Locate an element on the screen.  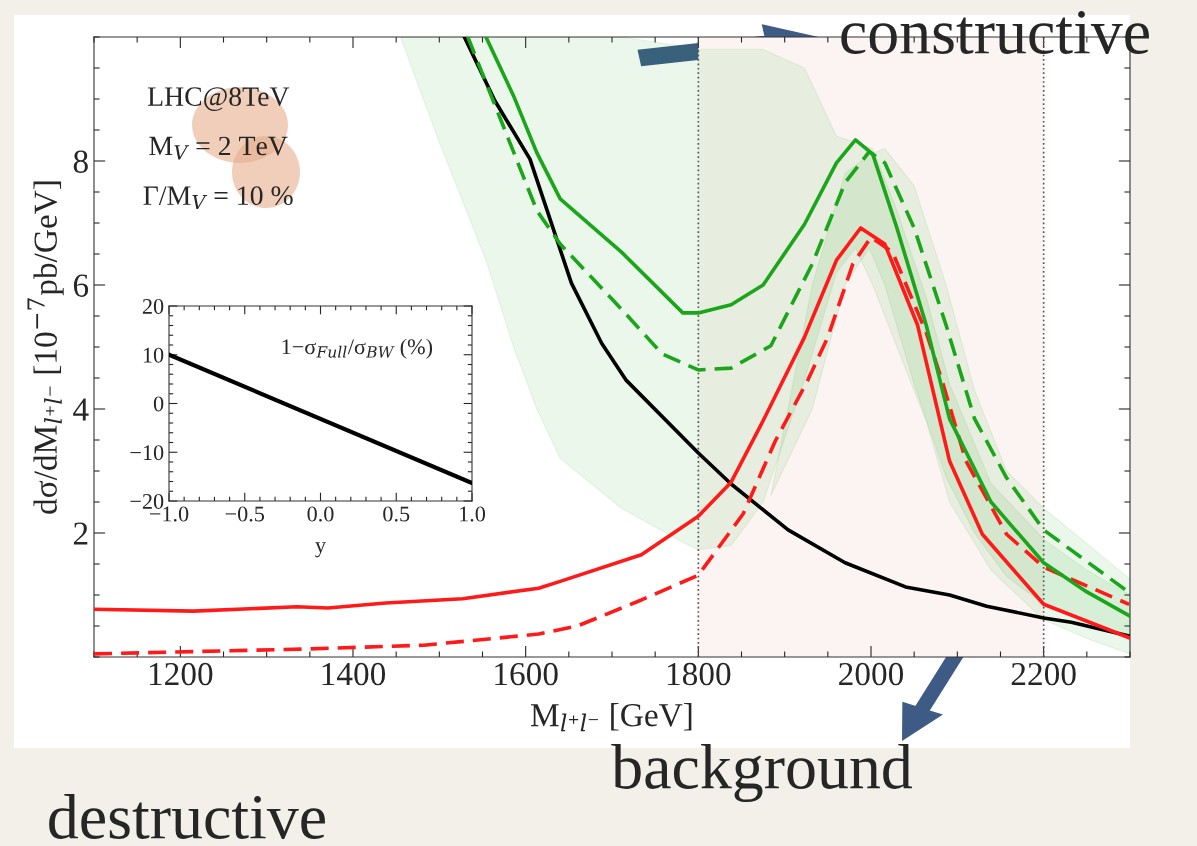
annotation: 1−σ$_{Full}$/σ$_{BW}$ (%) is located at coordinates (357, 348).